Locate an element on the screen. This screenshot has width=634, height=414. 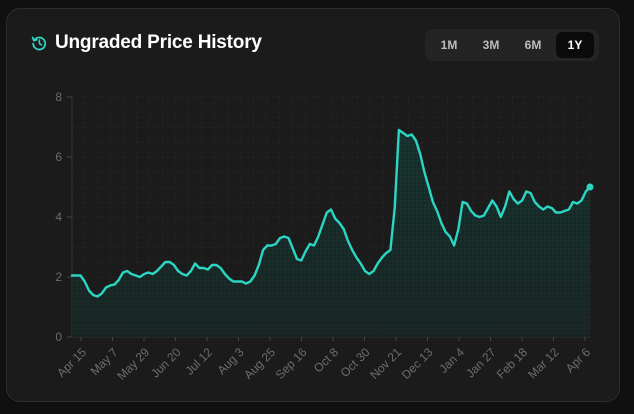
x-tick-label: Aug 25 is located at coordinates (259, 363).